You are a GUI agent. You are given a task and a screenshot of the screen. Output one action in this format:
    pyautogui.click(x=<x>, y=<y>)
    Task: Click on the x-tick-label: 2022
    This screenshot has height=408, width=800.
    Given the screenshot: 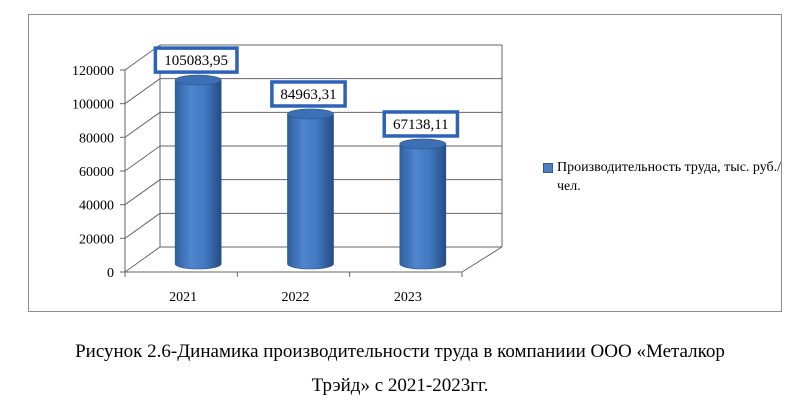 What is the action you would take?
    pyautogui.click(x=296, y=297)
    